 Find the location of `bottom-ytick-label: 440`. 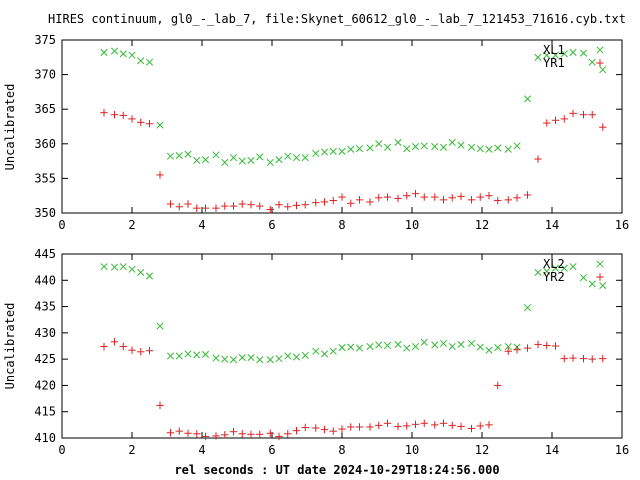

bottom-ytick-label: 440 is located at coordinates (45, 280).